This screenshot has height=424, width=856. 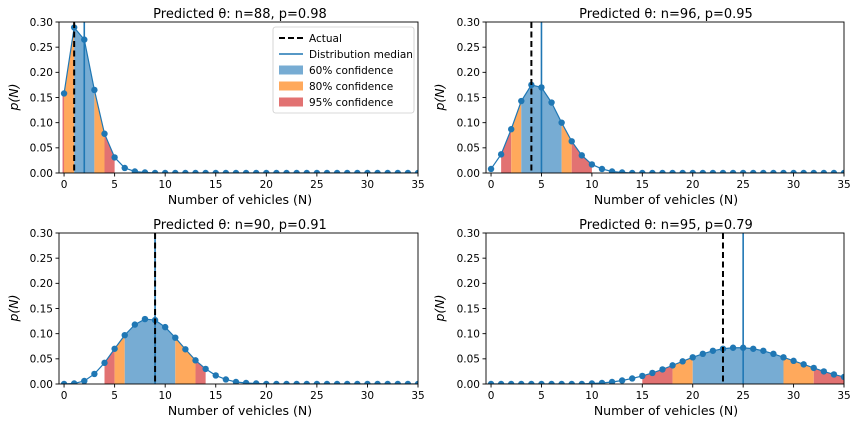 I want to click on y-tick-label: 0.15, so click(x=468, y=98).